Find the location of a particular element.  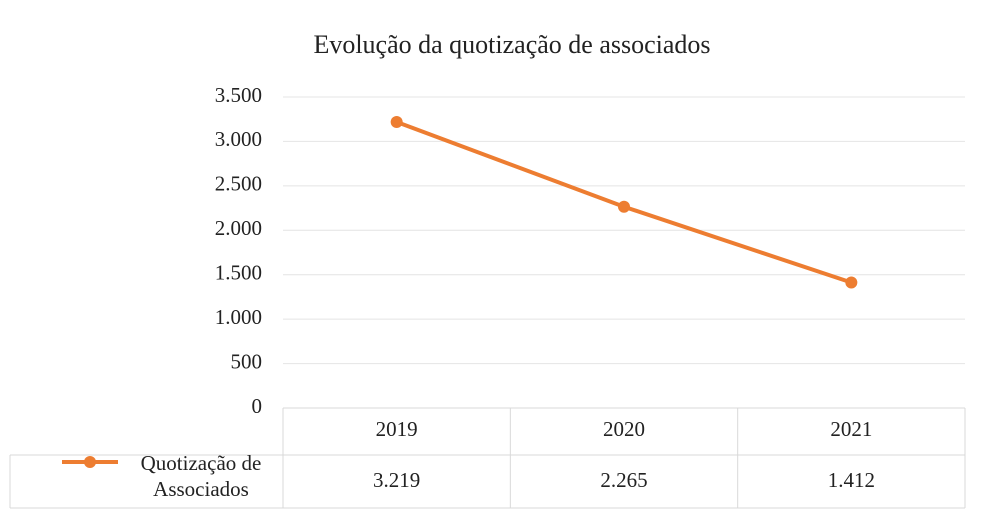

y-tick-label: 1.500 is located at coordinates (238, 273).